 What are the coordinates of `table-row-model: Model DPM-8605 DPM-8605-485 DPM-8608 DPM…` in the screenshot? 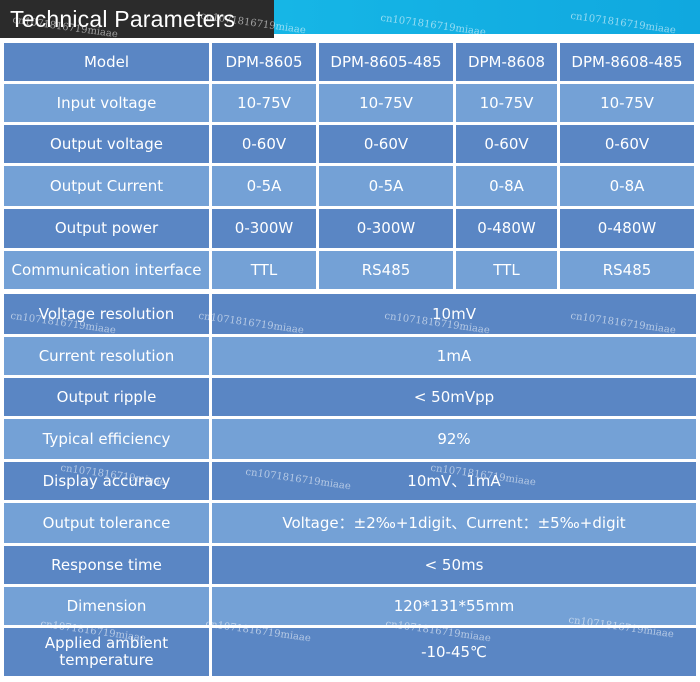 It's located at (350, 62).